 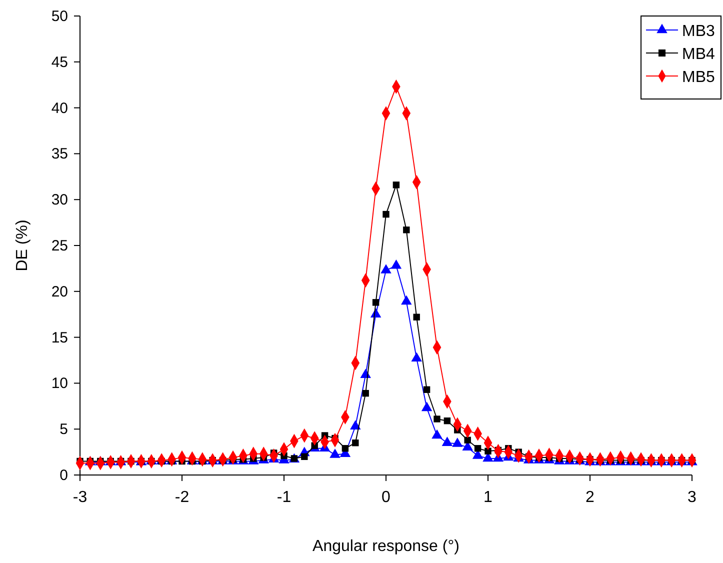 What do you see at coordinates (59, 291) in the screenshot?
I see `y-tick-label: 20` at bounding box center [59, 291].